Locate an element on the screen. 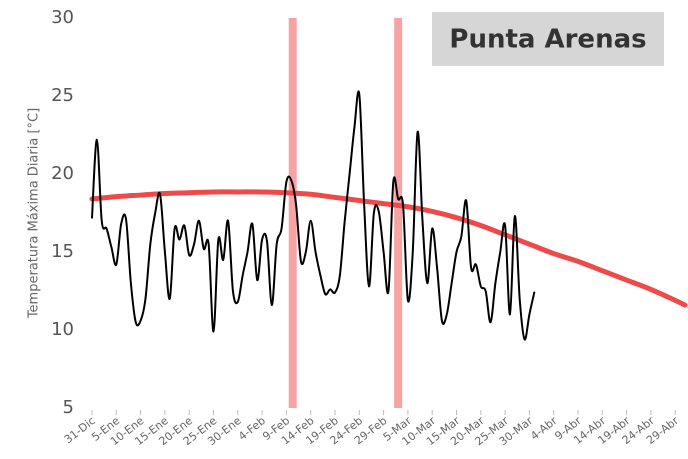 Image resolution: width=688 pixels, height=459 pixels. x-tick-label: 4-Feb is located at coordinates (252, 428).